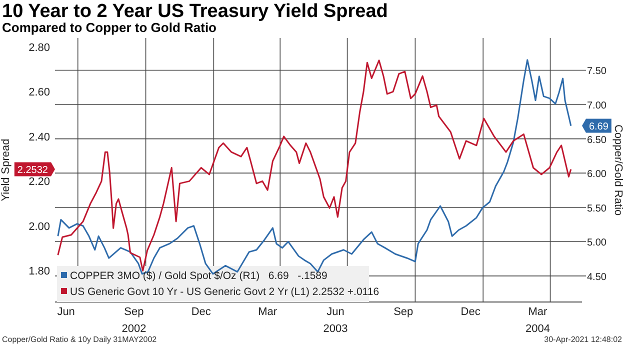 This screenshot has height=346, width=624. Describe the element at coordinates (597, 140) in the screenshot. I see `y2-tick-label: 6.50` at that location.